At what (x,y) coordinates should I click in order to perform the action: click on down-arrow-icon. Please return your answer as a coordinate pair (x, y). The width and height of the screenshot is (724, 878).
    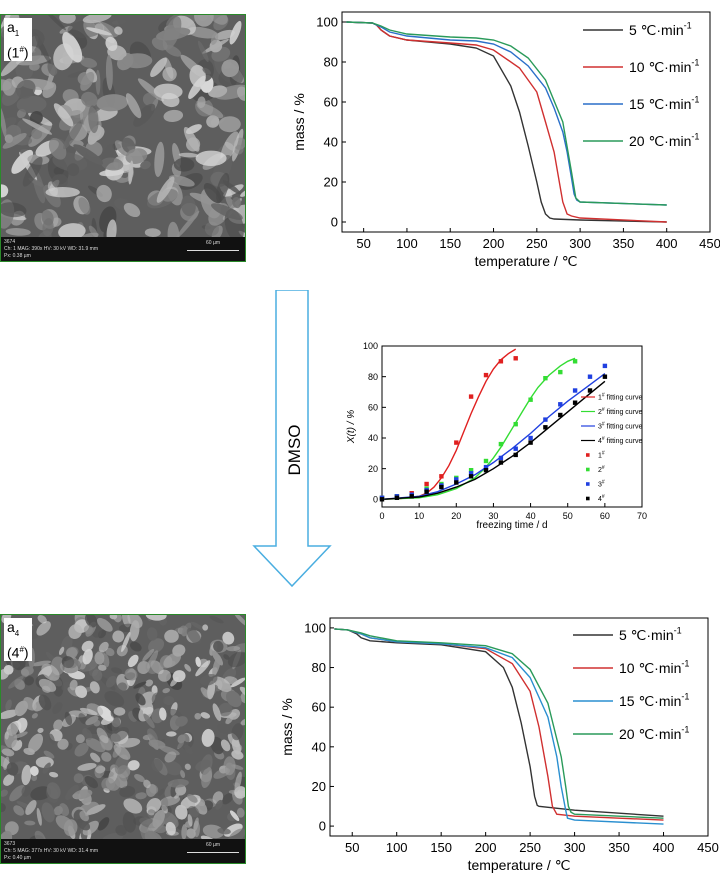
    Looking at the image, I should click on (292, 439).